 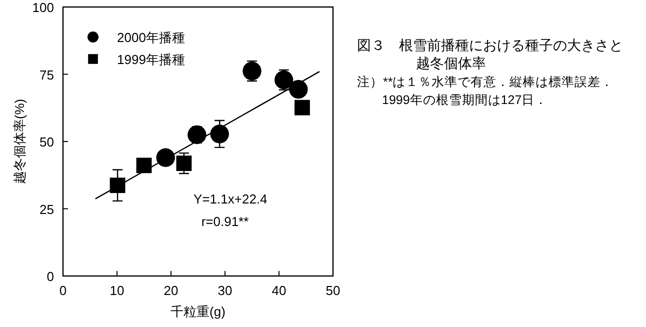 I want to click on x-tick-label: 0, so click(x=63, y=290).